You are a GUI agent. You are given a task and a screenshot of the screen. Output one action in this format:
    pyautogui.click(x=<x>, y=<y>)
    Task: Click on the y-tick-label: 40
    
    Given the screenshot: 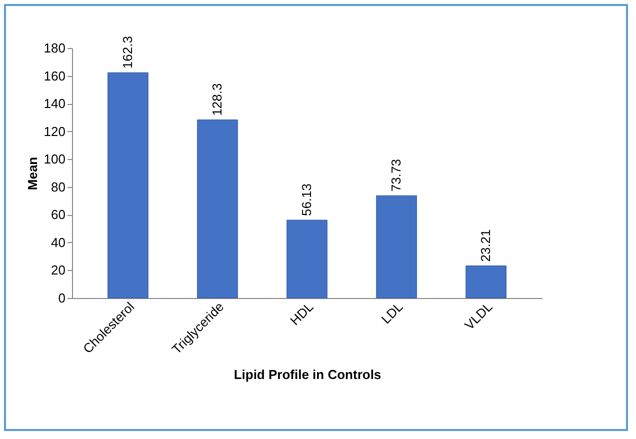 What is the action you would take?
    pyautogui.click(x=58, y=242)
    